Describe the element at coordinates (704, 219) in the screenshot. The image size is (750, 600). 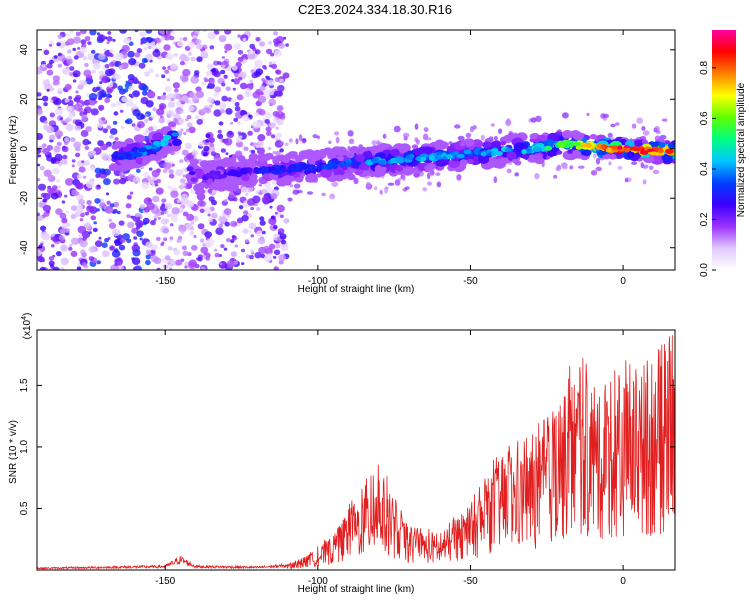
I see `colorbar-tick-label: 0.2` at that location.